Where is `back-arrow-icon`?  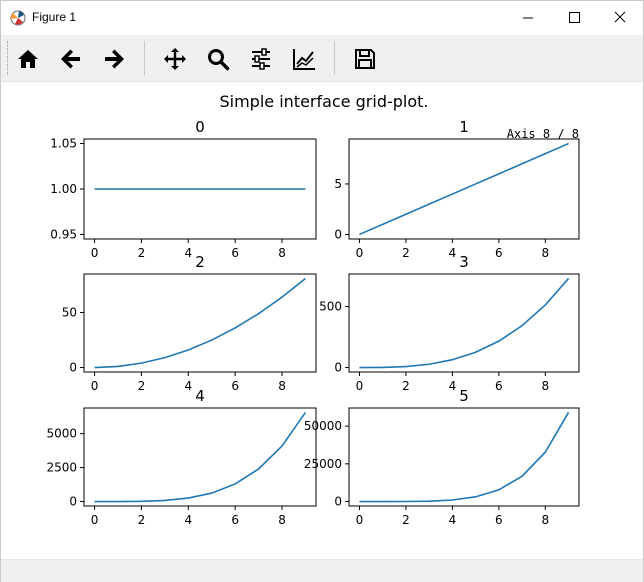
back-arrow-icon is located at coordinates (70, 59).